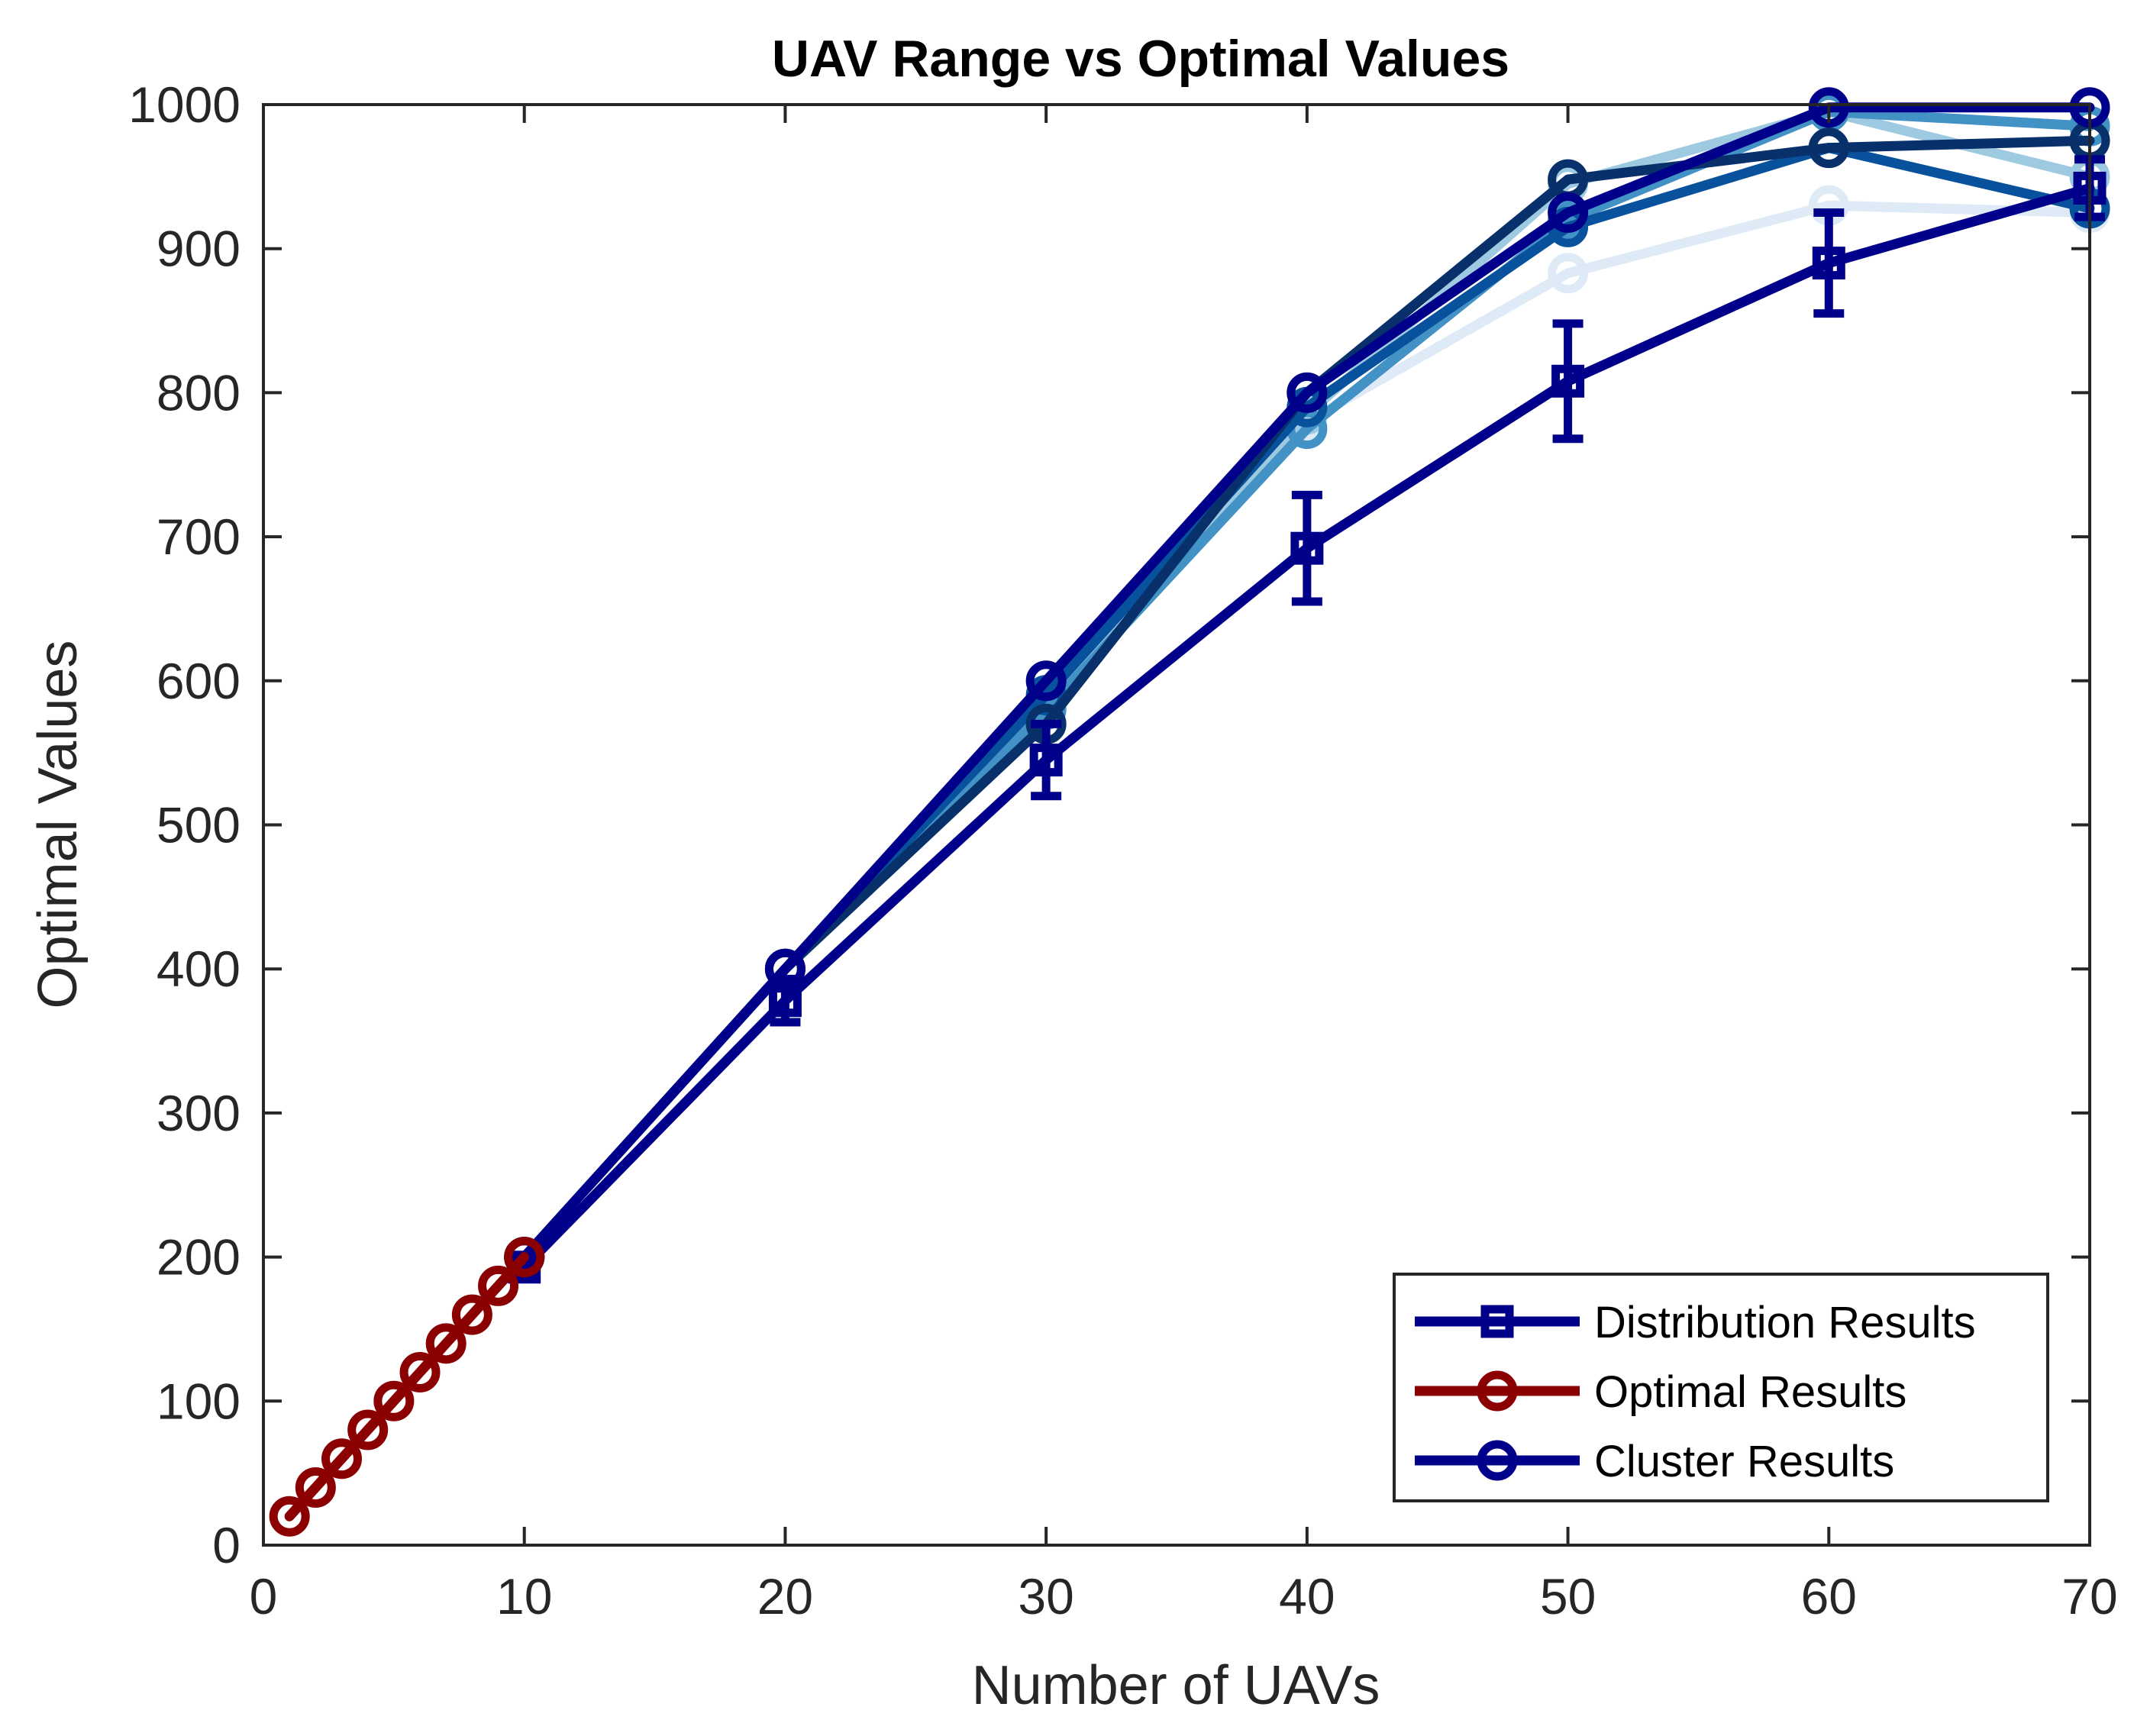 This screenshot has width=2134, height=1736. I want to click on legend-label: Cluster Results, so click(1744, 1461).